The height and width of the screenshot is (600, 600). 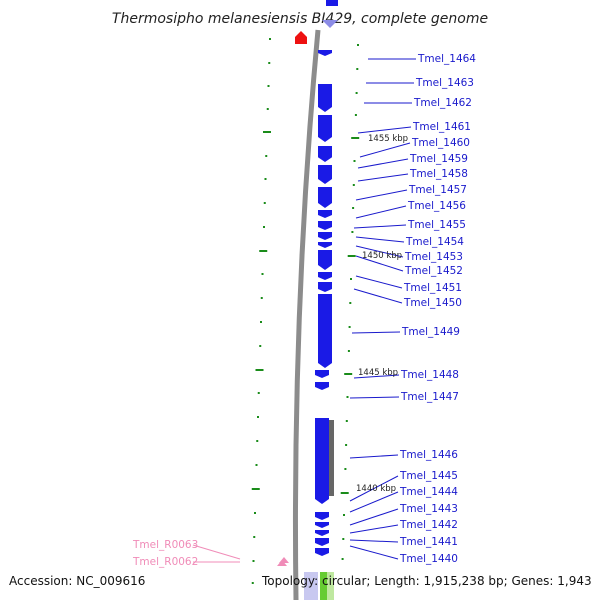 What do you see at coordinates (382, 256) in the screenshot?
I see `kbp-tick-label: 1450 kbp` at bounding box center [382, 256].